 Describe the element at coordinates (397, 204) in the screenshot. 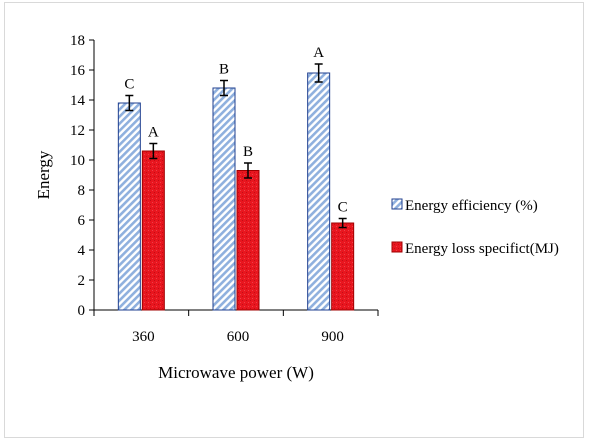

I see `legend-swatch-energy-efficiency` at that location.